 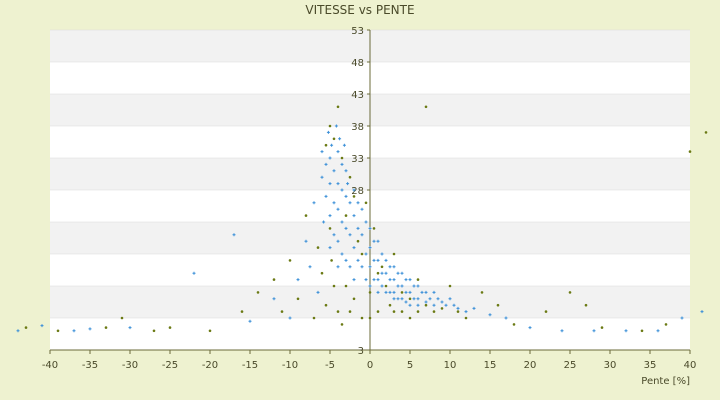 What do you see at coordinates (450, 365) in the screenshot?
I see `x-tick-label: 10` at bounding box center [450, 365].